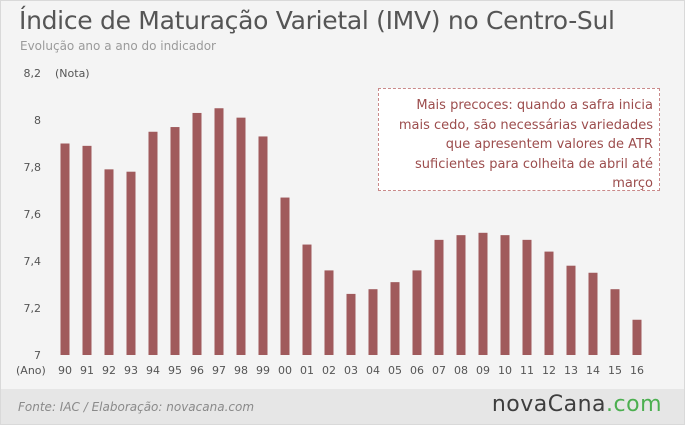  Describe the element at coordinates (219, 370) in the screenshot. I see `x-tick-label: 97` at that location.